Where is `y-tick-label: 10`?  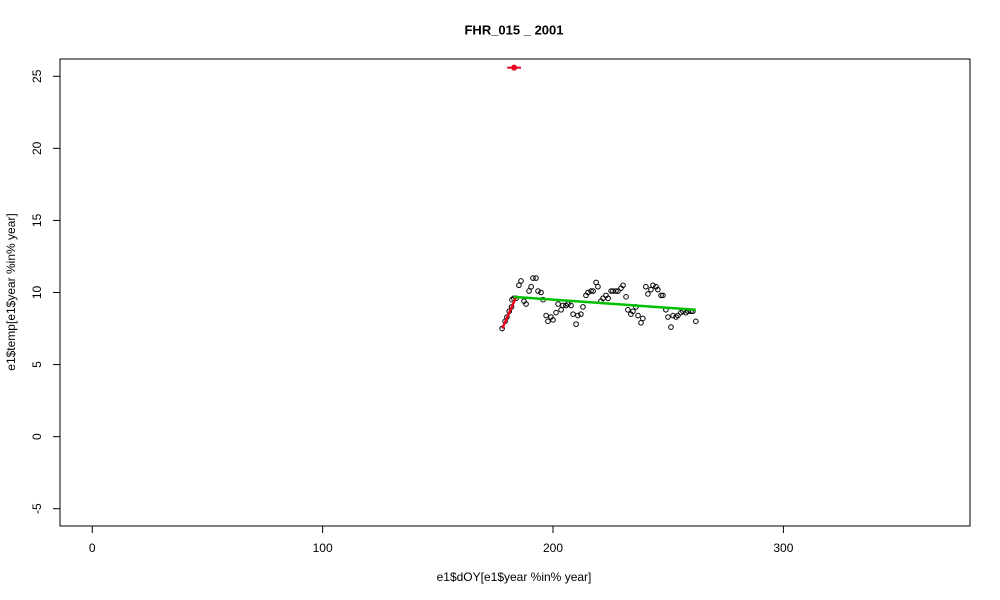 y-tick-label: 10 is located at coordinates (37, 293).